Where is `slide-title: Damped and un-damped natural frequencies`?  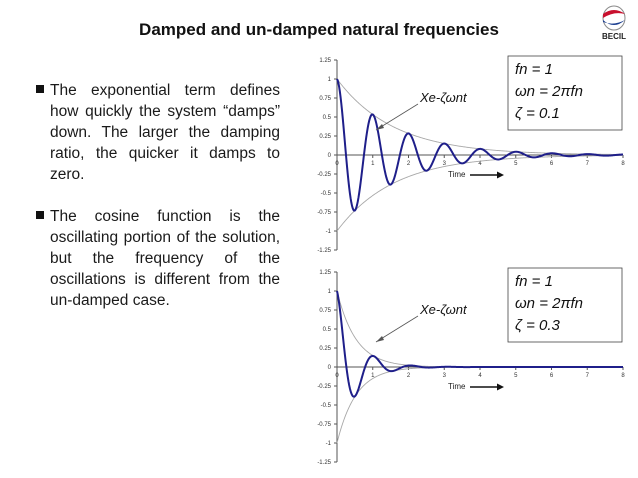
slide-title: Damped and un-damped natural frequencies is located at coordinates (319, 29).